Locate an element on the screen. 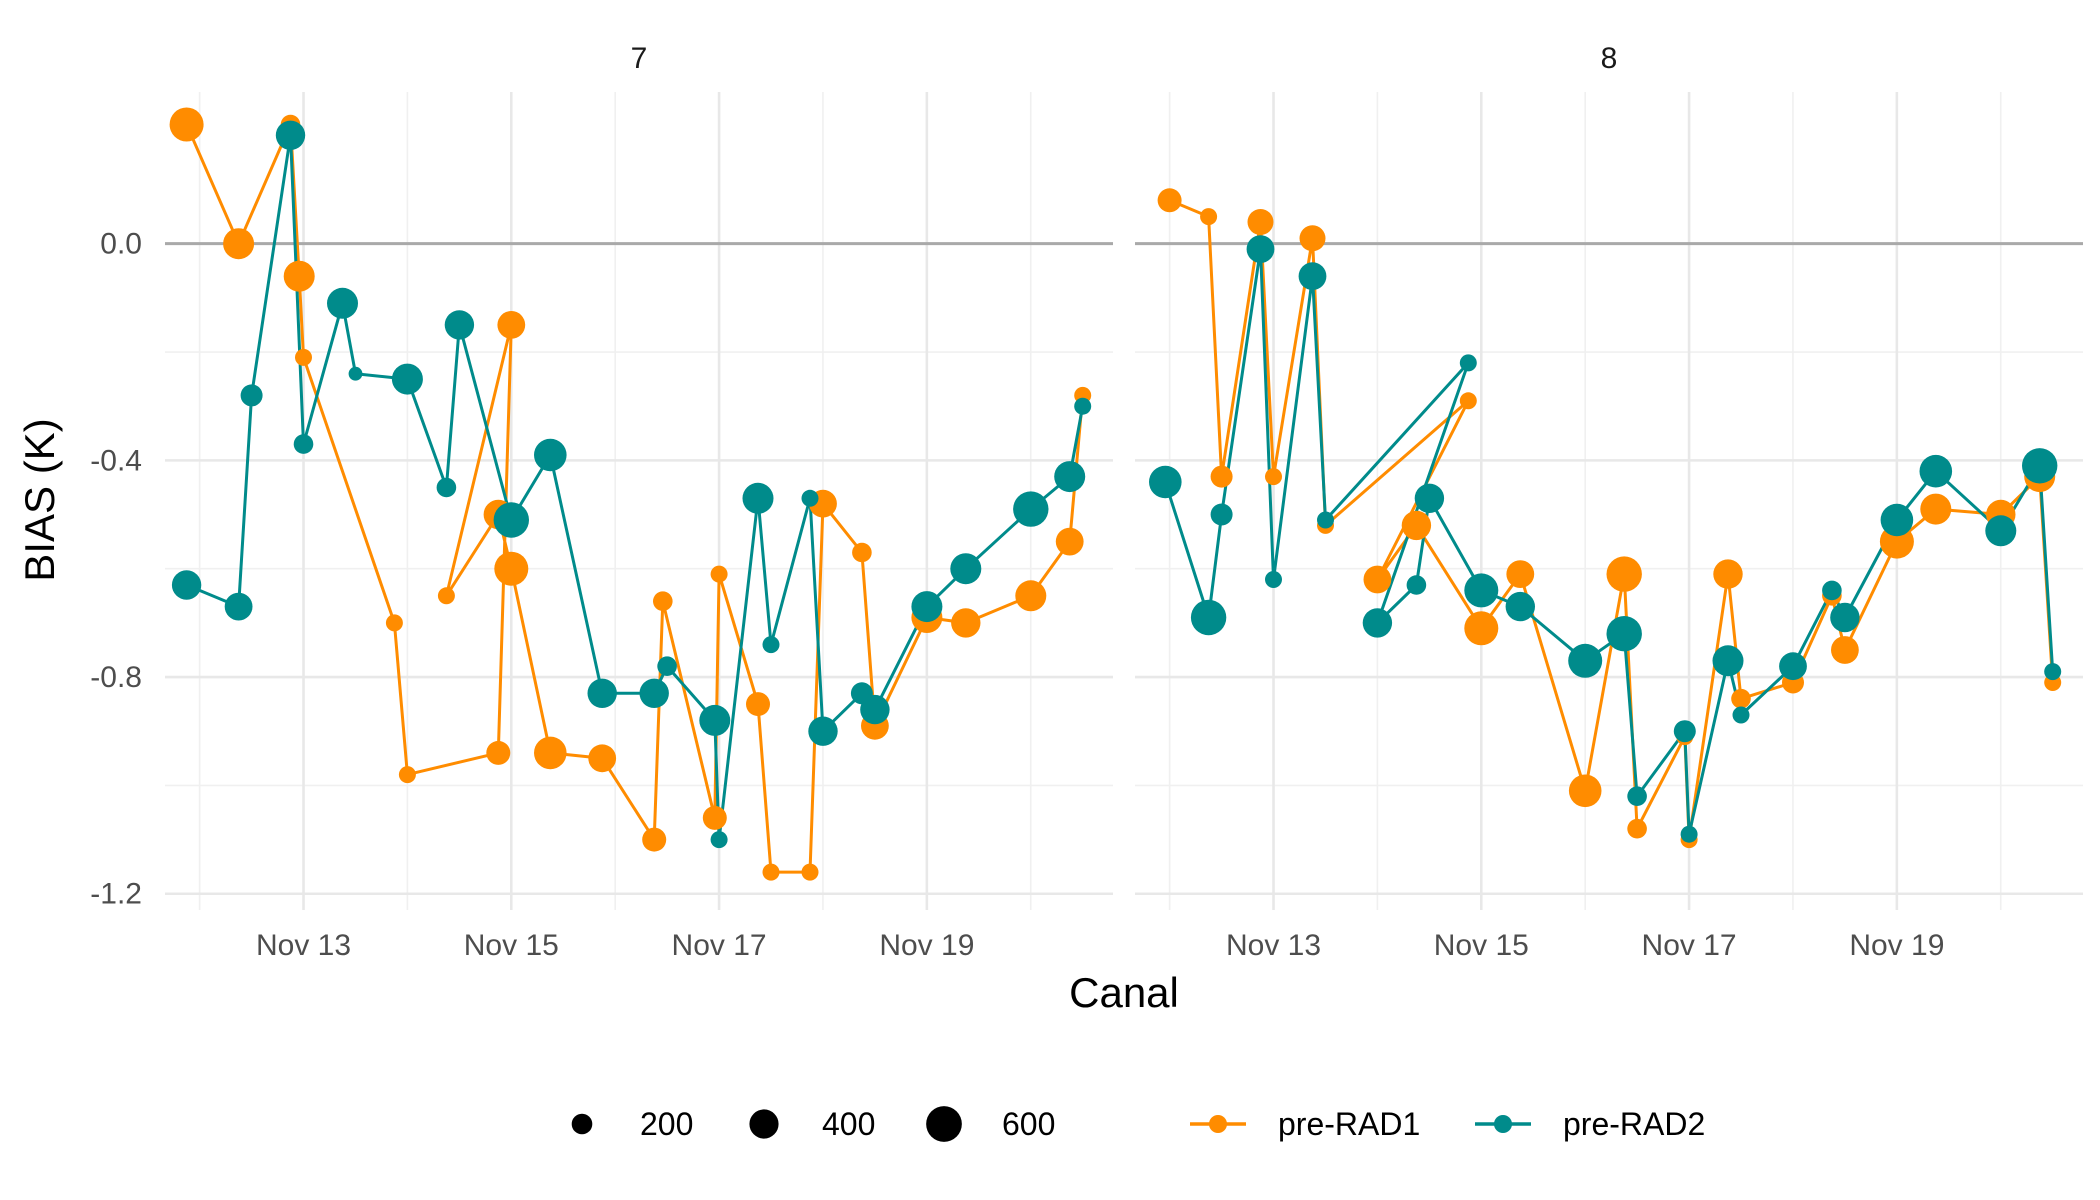 The height and width of the screenshot is (1200, 2100). panel-title: 7 is located at coordinates (639, 58).